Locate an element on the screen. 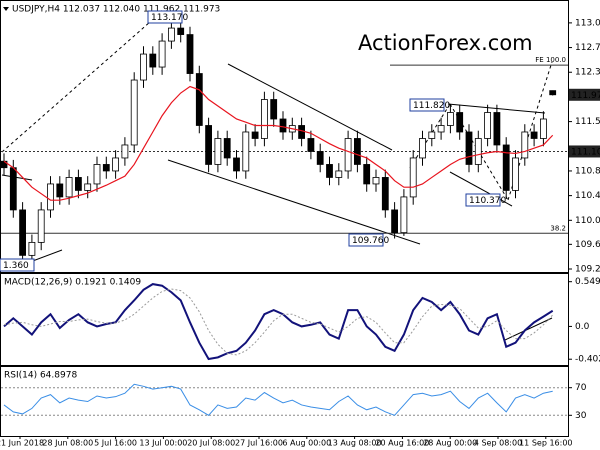 The height and width of the screenshot is (450, 600). price-marker-label: 111.100 is located at coordinates (585, 152).